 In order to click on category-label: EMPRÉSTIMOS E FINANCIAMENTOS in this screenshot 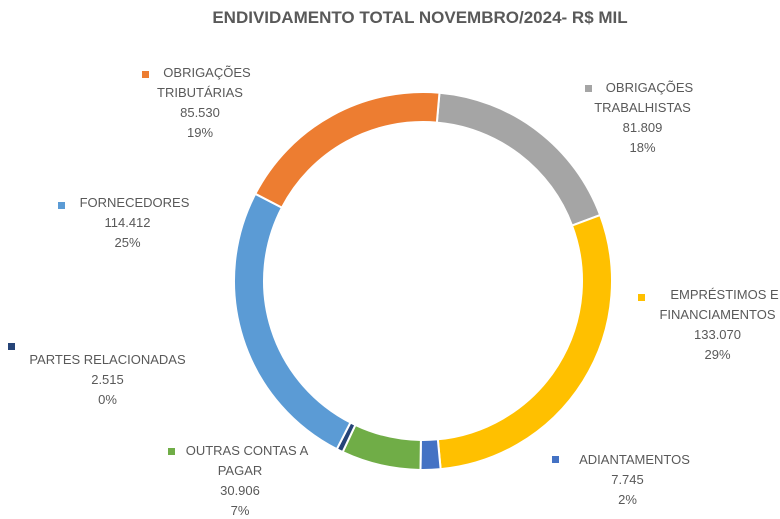, I will do `click(719, 304)`.